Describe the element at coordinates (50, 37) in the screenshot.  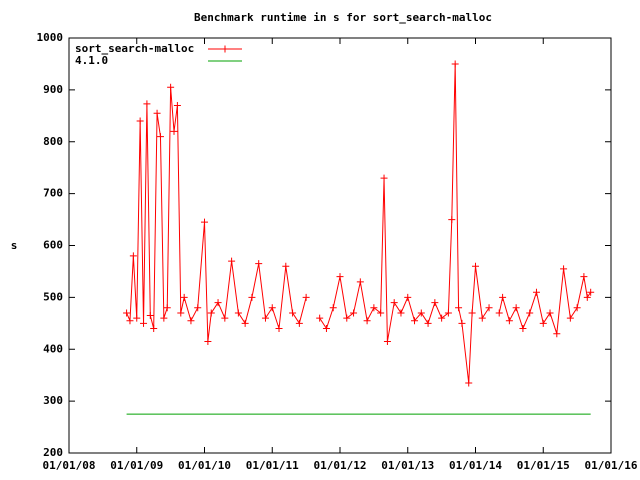
I see `y-tick-label: 1000` at that location.